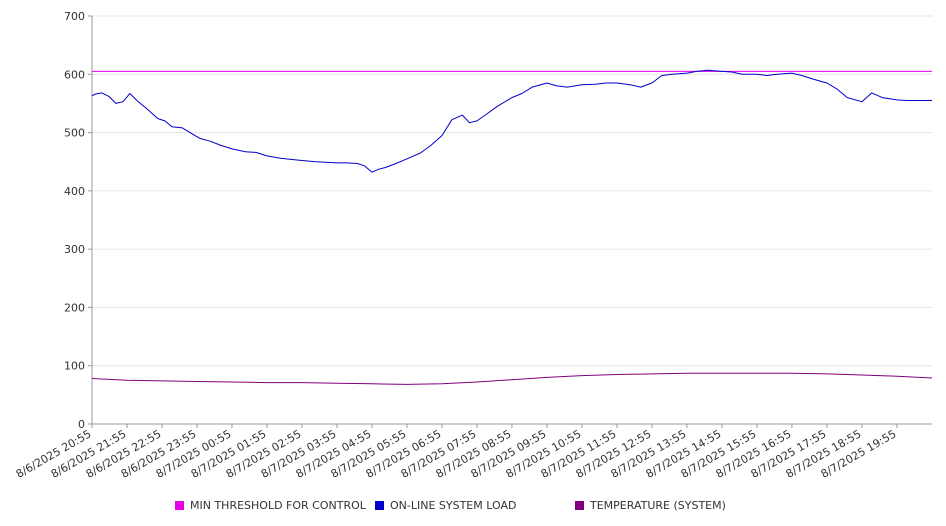 The image size is (946, 526). Describe the element at coordinates (74, 249) in the screenshot. I see `y-tick-label: 300` at that location.